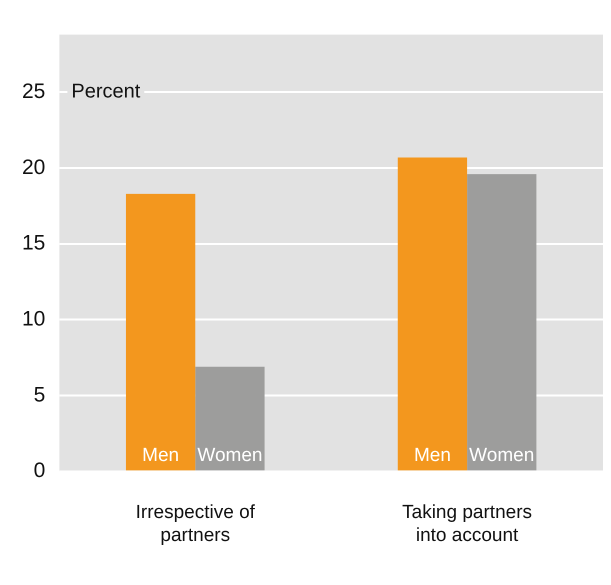 This screenshot has width=611, height=585. I want to click on series-label: Women, so click(229, 455).